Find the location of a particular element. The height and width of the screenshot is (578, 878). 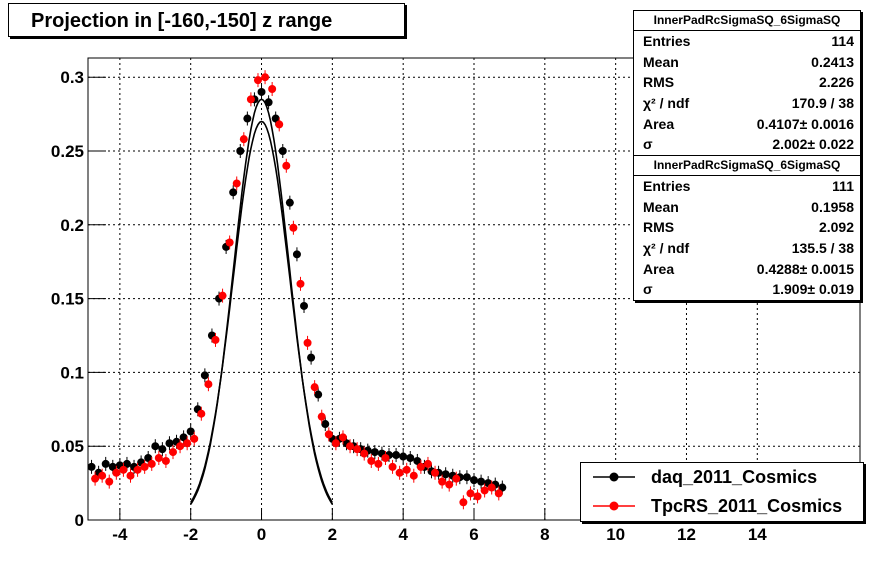

x-tick-label: 6 is located at coordinates (473, 534).